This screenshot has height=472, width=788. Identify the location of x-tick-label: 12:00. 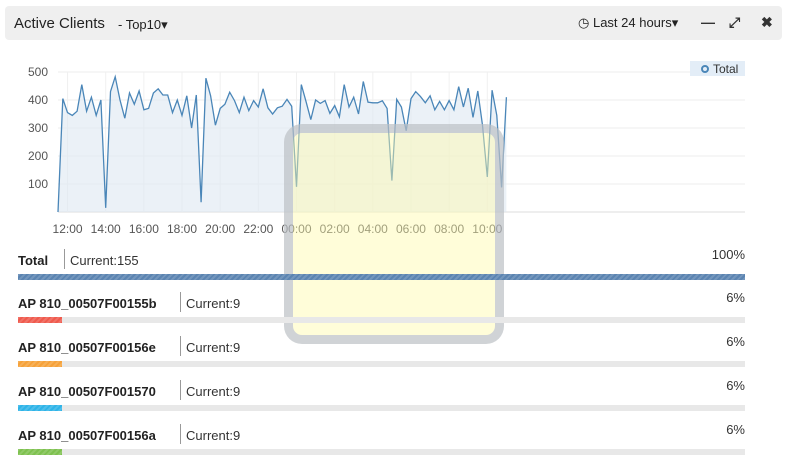
(68, 229).